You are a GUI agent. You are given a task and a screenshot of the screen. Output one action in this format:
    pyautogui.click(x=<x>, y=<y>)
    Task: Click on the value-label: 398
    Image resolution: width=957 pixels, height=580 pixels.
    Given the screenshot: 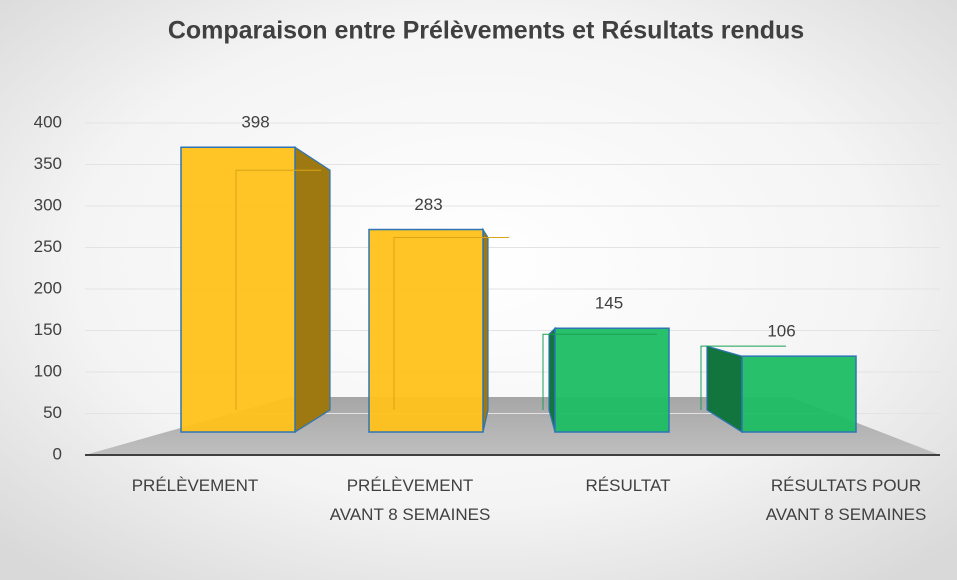 What is the action you would take?
    pyautogui.click(x=255, y=122)
    